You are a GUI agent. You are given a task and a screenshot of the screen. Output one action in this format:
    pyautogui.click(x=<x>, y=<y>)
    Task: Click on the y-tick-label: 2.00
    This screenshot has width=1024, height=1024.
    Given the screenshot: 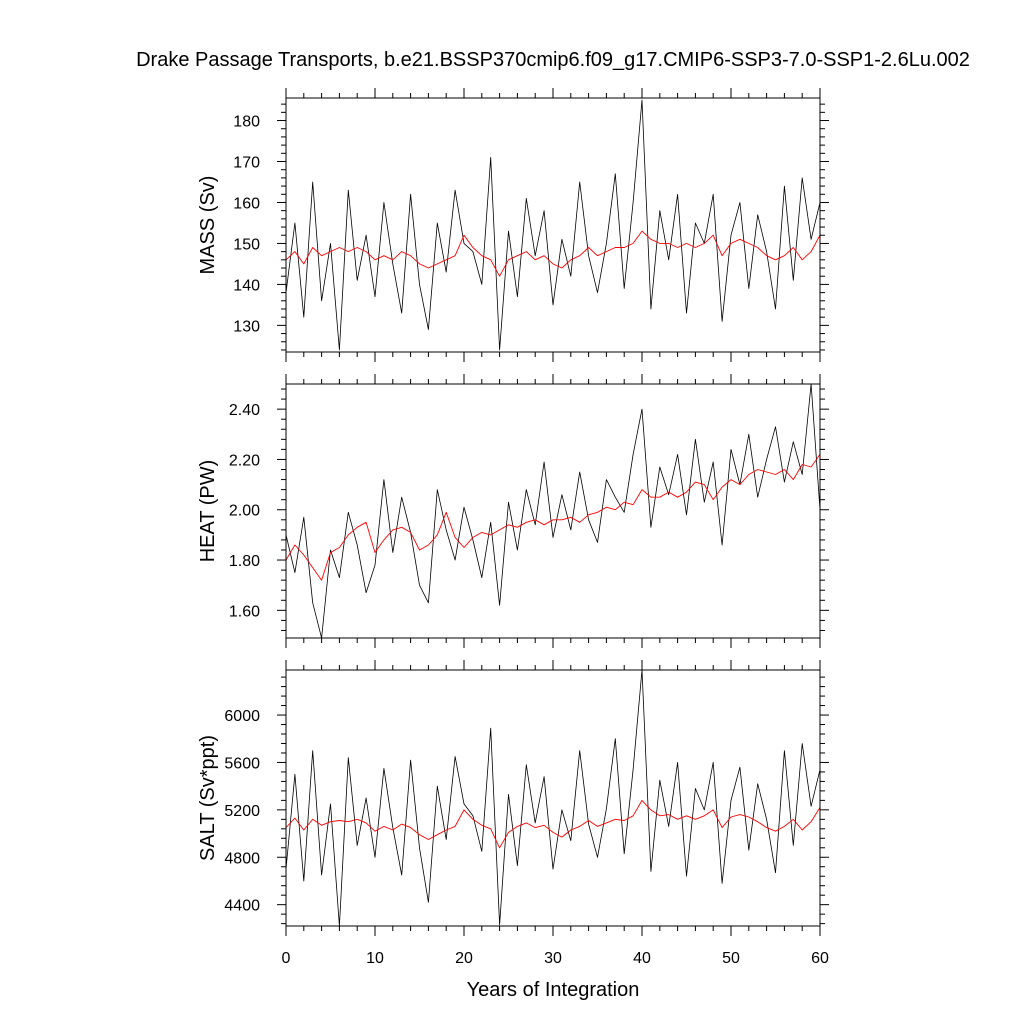 What is the action you would take?
    pyautogui.click(x=244, y=511)
    